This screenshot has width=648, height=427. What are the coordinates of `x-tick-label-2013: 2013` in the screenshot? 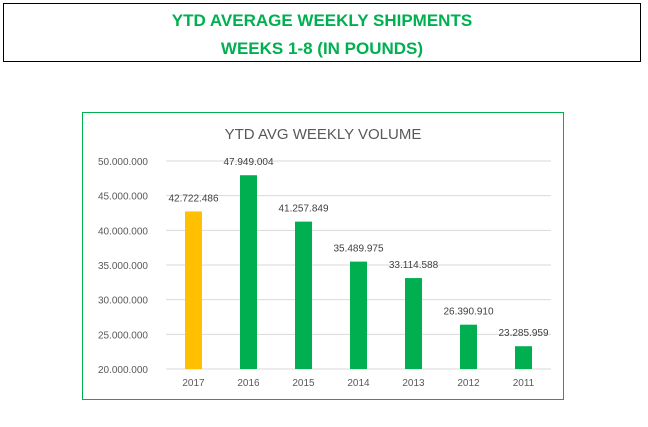 It's located at (413, 383).